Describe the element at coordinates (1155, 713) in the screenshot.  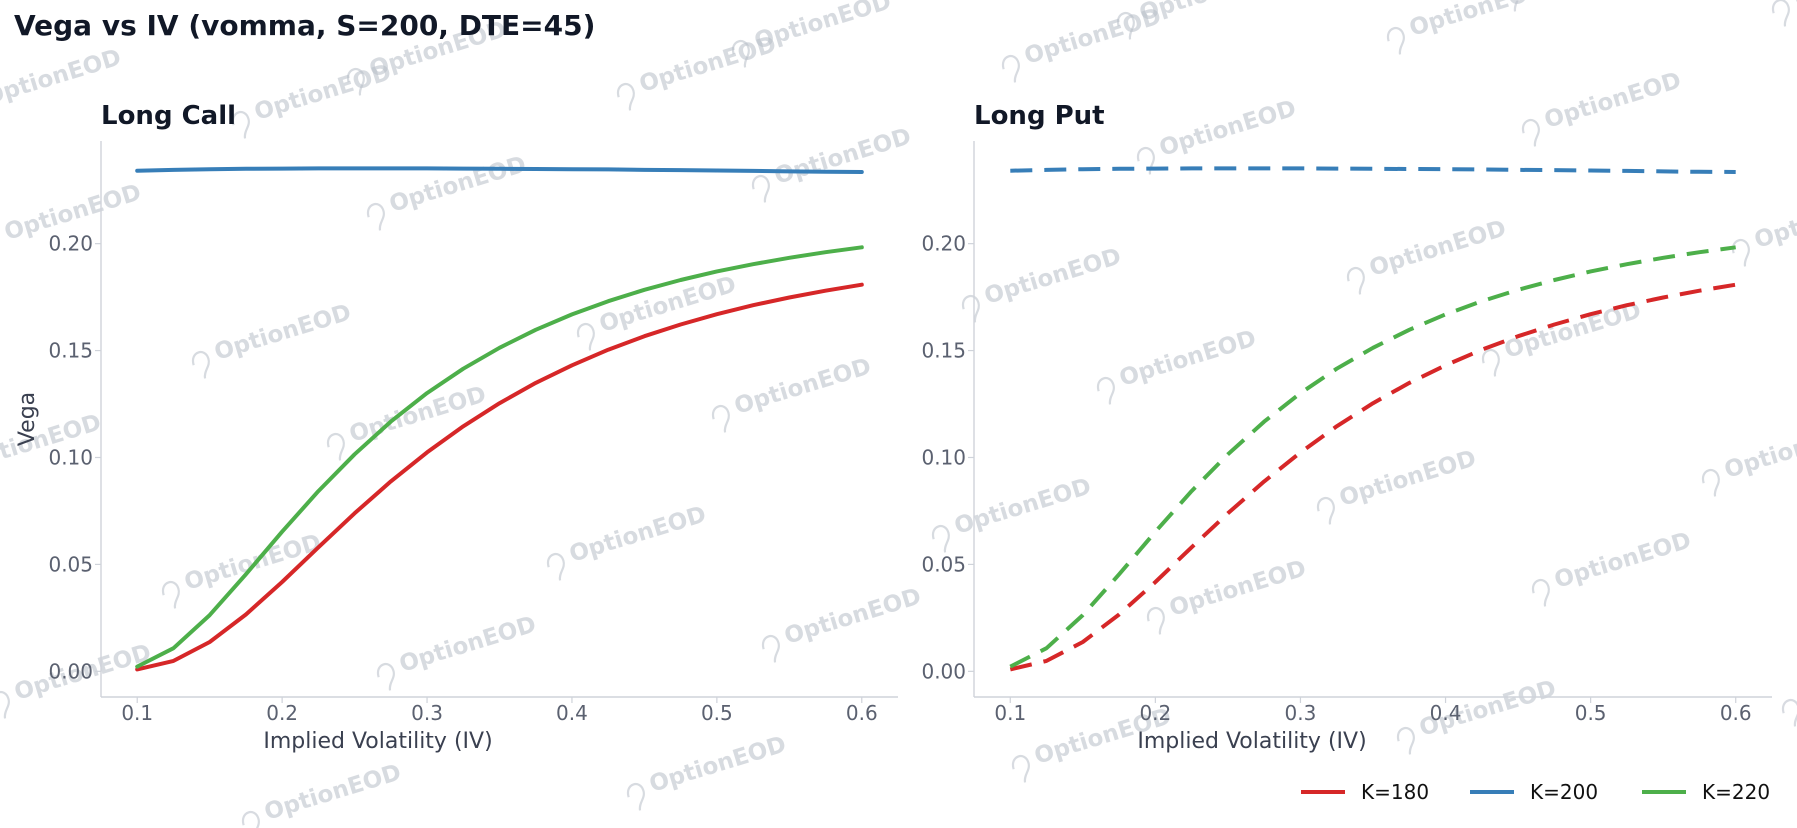
I see `x-tick-label: 0.2` at that location.